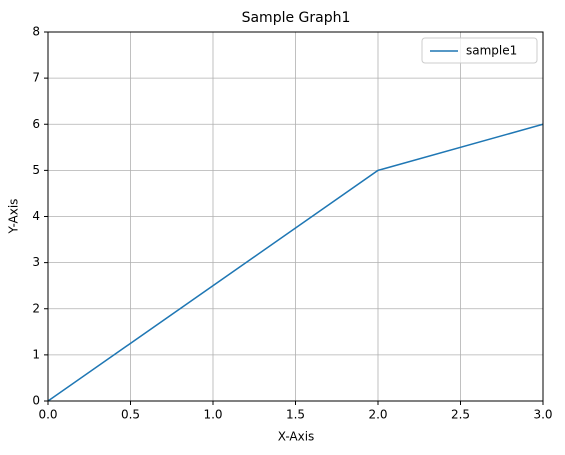 Image resolution: width=565 pixels, height=455 pixels. What do you see at coordinates (36, 78) in the screenshot?
I see `y-tick-label: 7` at bounding box center [36, 78].